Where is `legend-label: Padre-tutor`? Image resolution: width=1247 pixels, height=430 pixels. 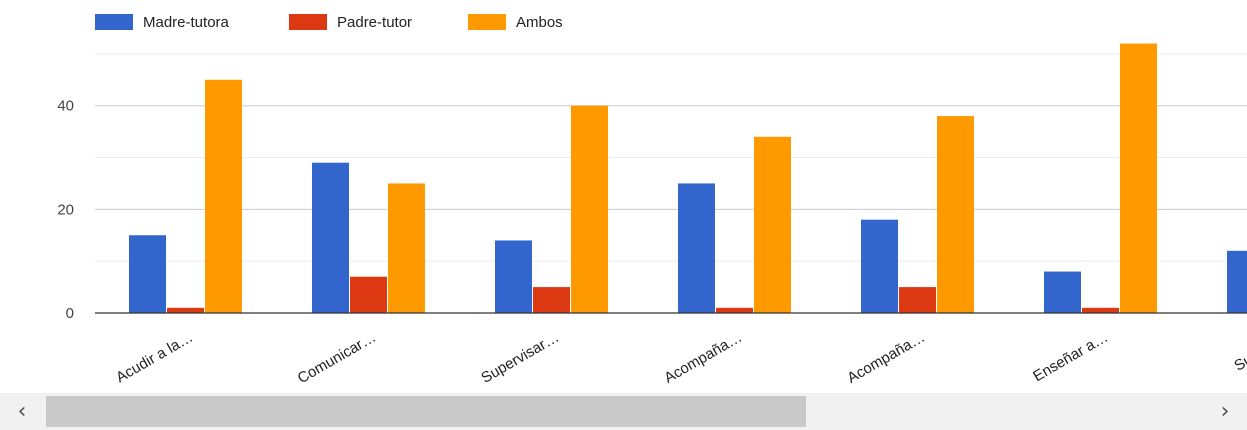 legend-label: Padre-tutor is located at coordinates (374, 22).